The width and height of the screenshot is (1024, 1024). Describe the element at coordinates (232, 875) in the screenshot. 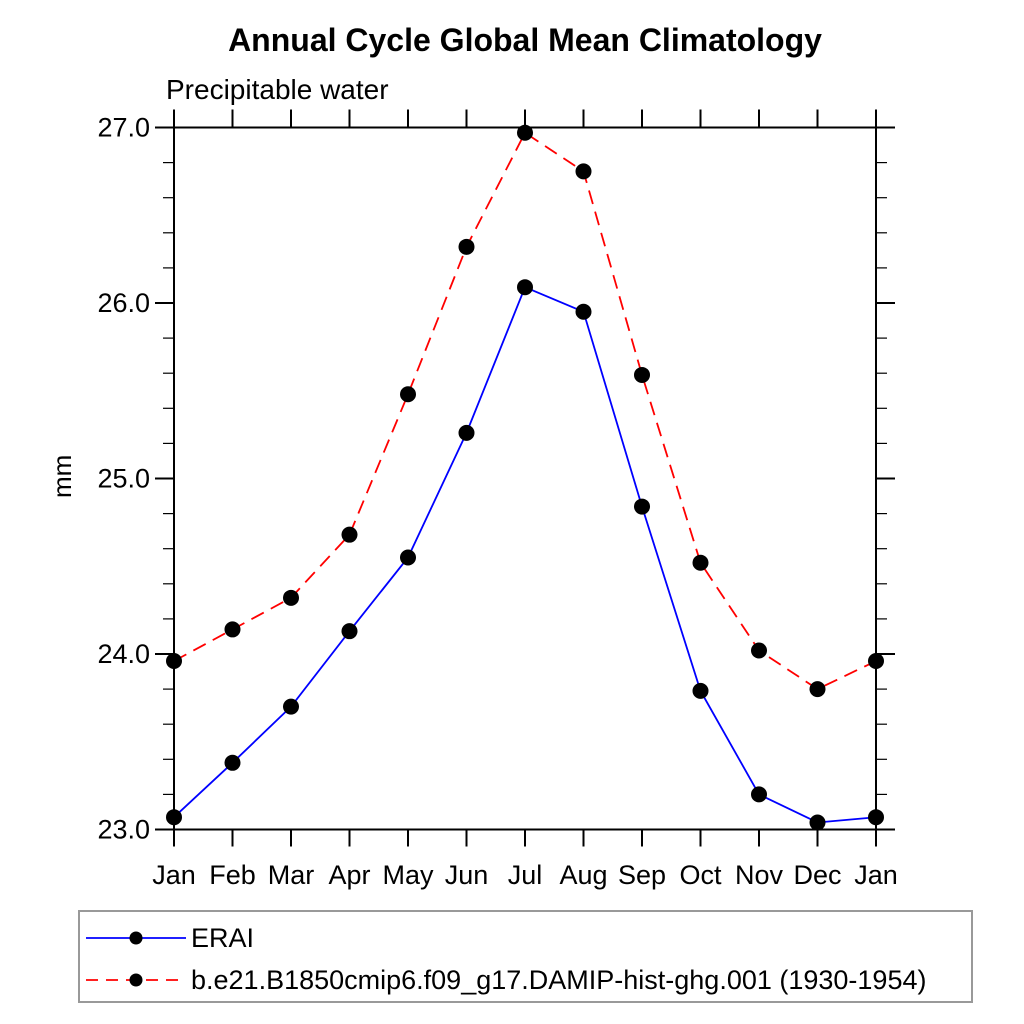

I see `x-axis-tick-label: Feb` at that location.